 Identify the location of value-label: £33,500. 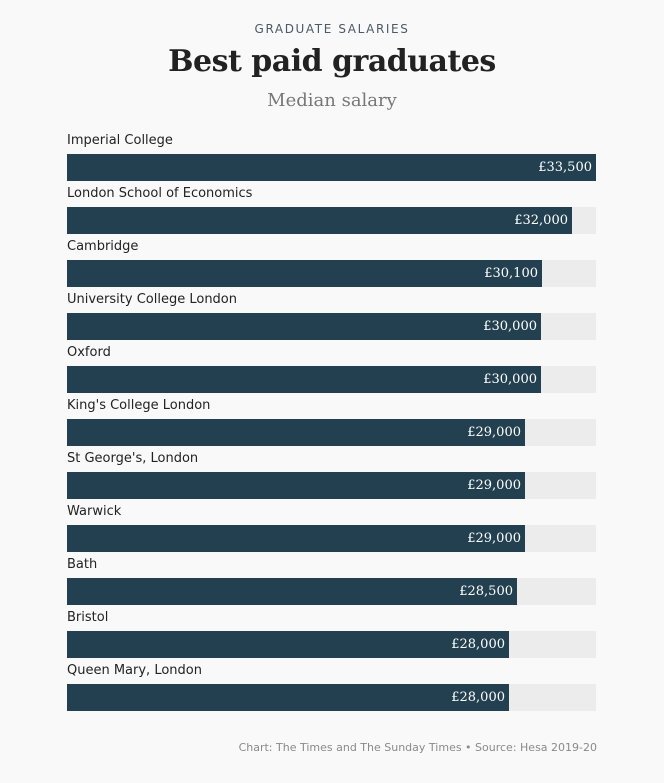
(565, 167).